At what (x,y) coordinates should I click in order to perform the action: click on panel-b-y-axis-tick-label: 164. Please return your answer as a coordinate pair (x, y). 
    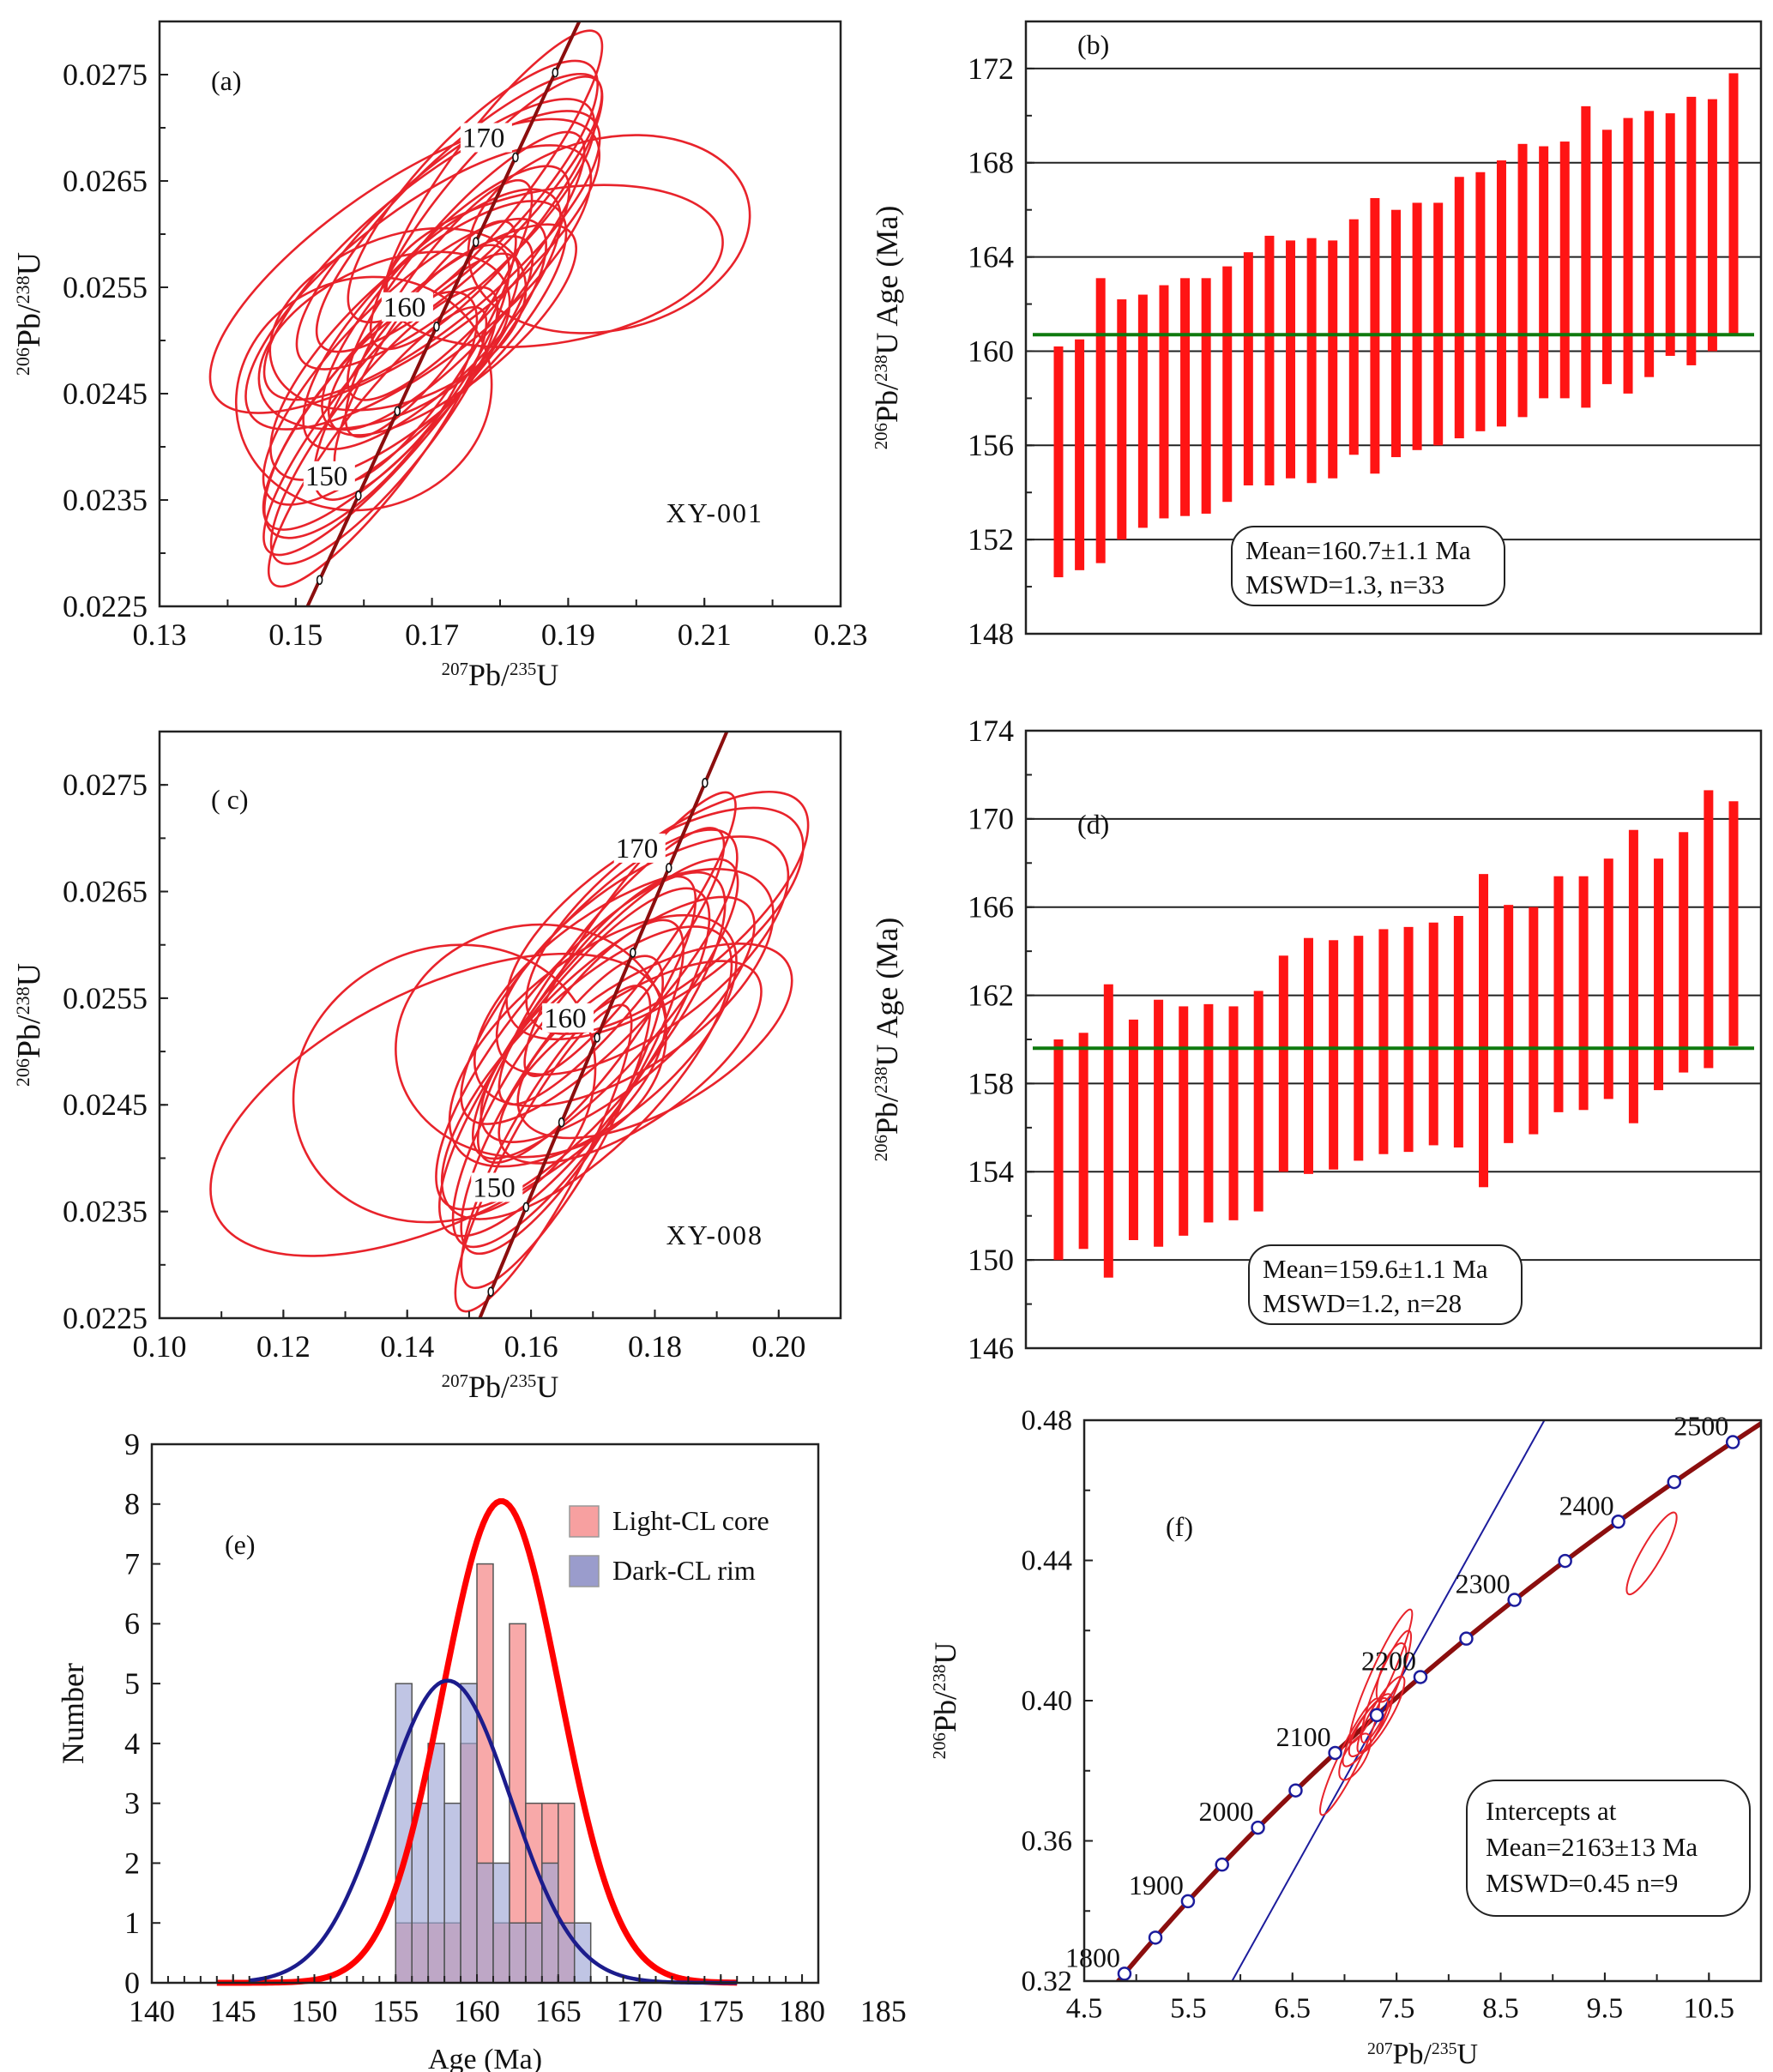
    Looking at the image, I should click on (991, 256).